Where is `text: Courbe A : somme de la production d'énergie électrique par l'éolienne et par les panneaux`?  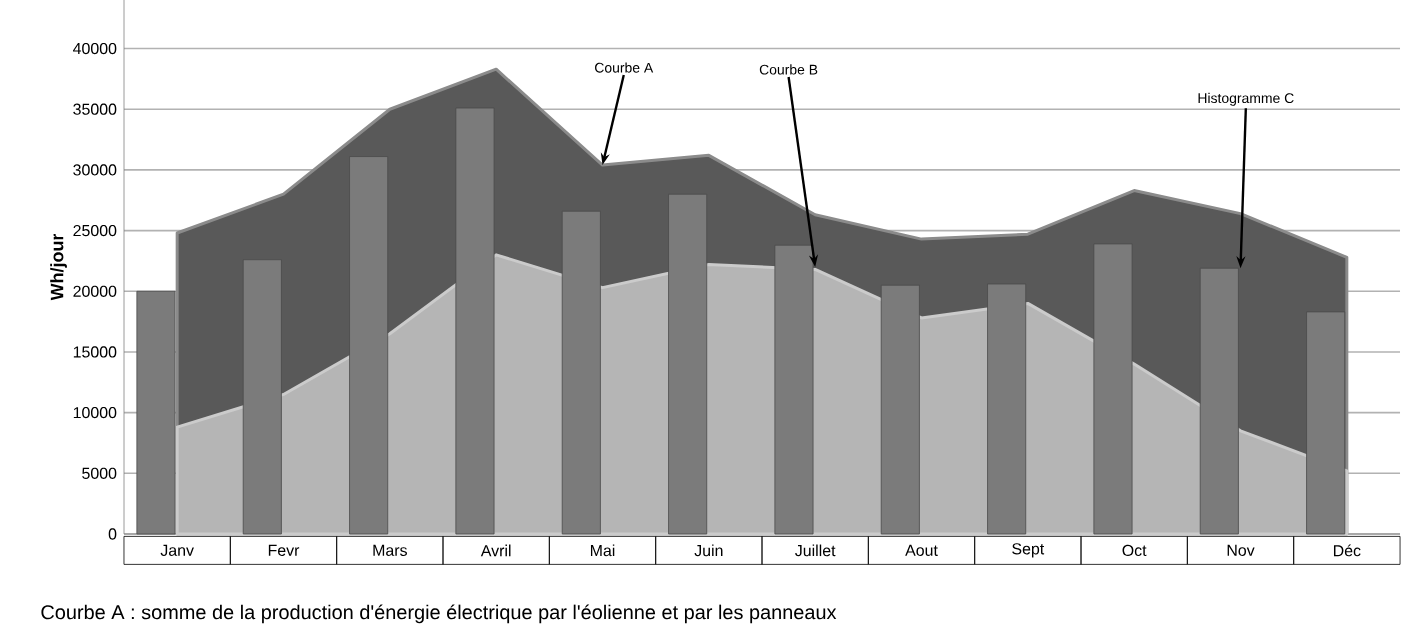
text: Courbe A : somme de la production d'énergie électrique par l'éolienne et par les panneaux is located at coordinates (439, 614).